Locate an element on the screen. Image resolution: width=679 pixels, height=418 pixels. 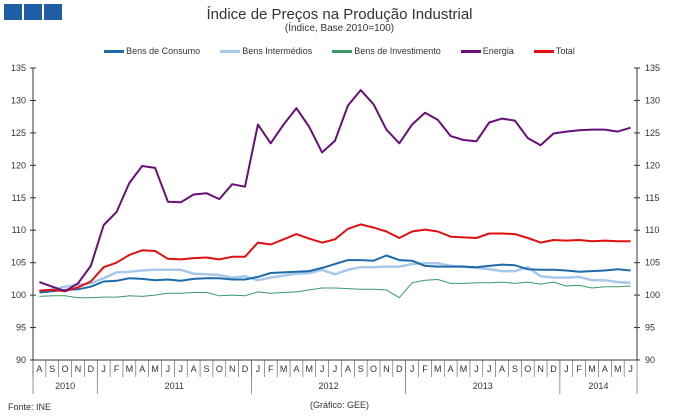
y-tick-label-right: 115 is located at coordinates (652, 198).